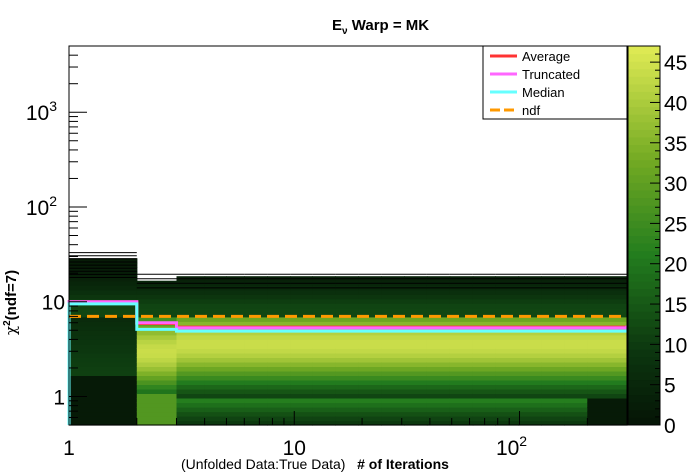  Describe the element at coordinates (388, 25) in the screenshot. I see `title-rest: Warp = MK` at that location.